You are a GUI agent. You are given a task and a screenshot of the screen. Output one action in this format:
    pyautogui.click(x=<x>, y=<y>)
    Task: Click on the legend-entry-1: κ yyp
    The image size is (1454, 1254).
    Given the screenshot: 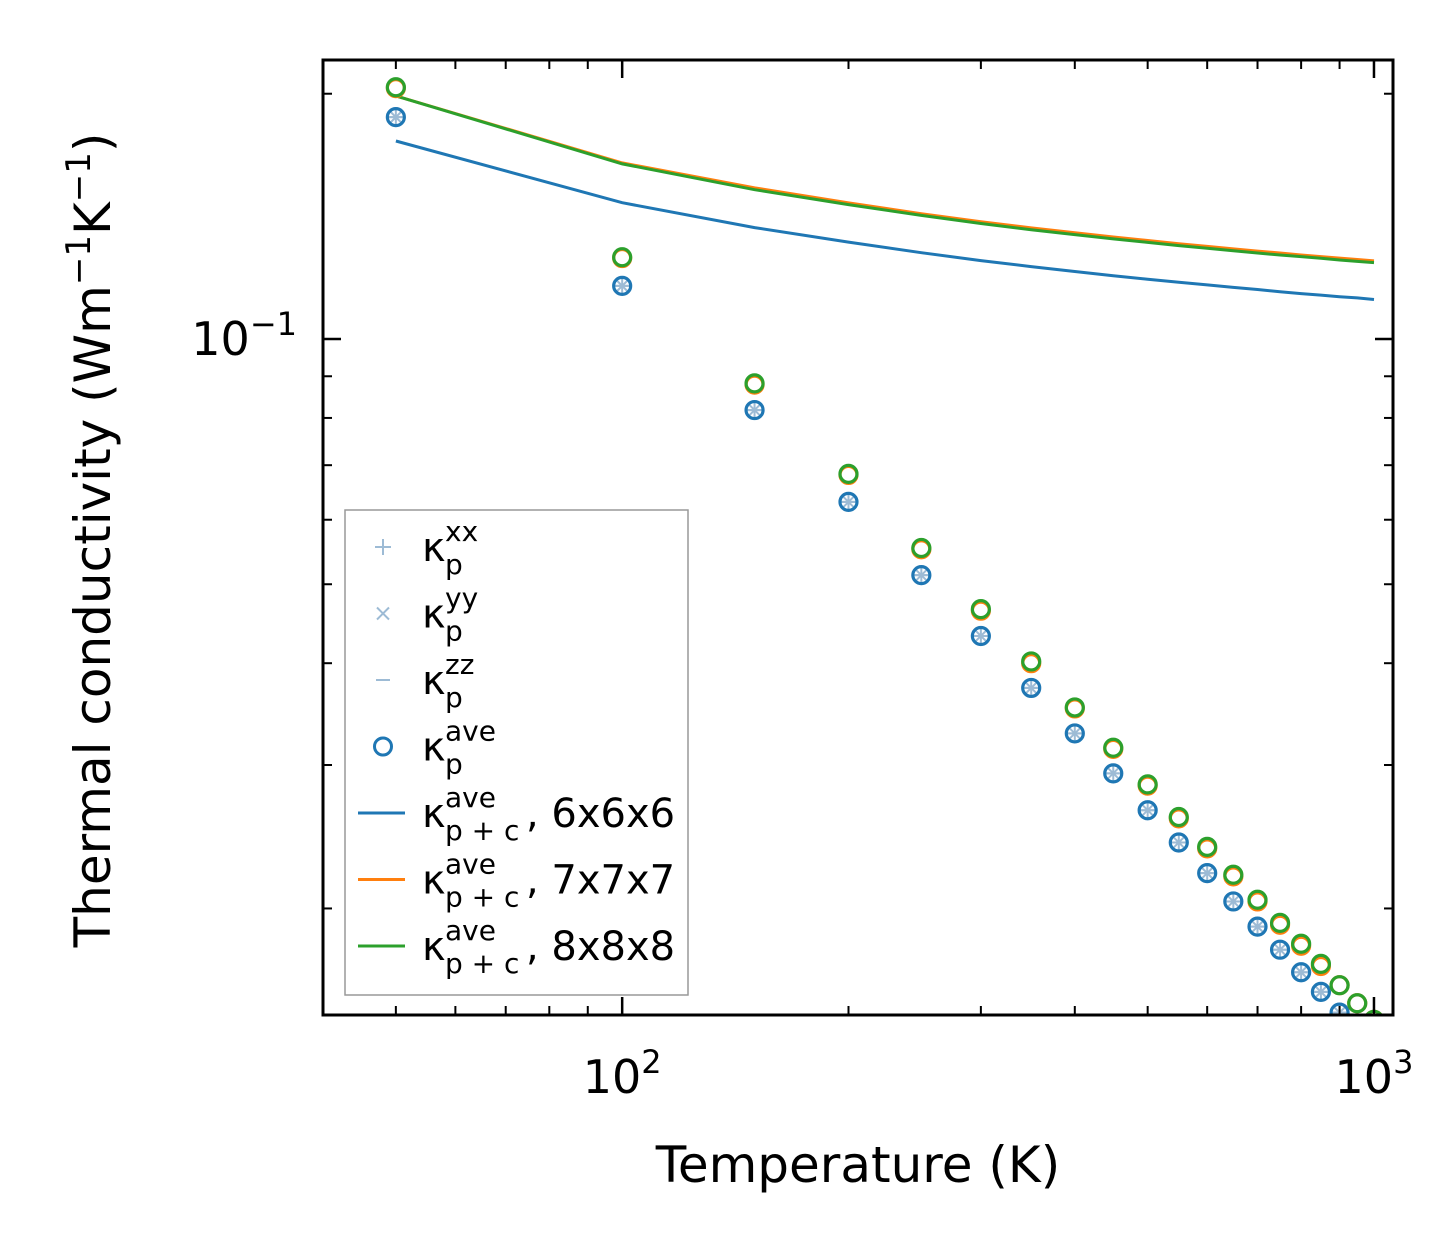 What is the action you would take?
    pyautogui.click(x=427, y=615)
    